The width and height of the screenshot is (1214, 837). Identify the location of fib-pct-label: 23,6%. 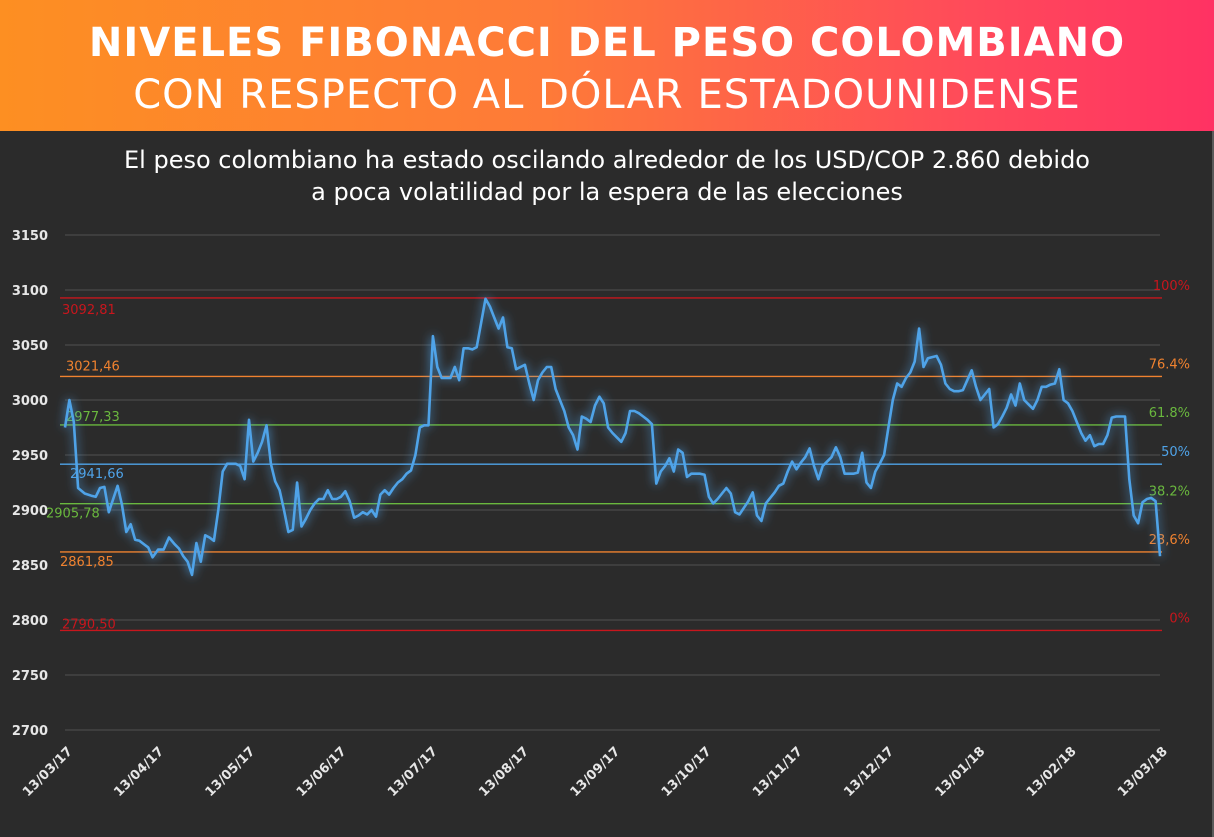
(1169, 540).